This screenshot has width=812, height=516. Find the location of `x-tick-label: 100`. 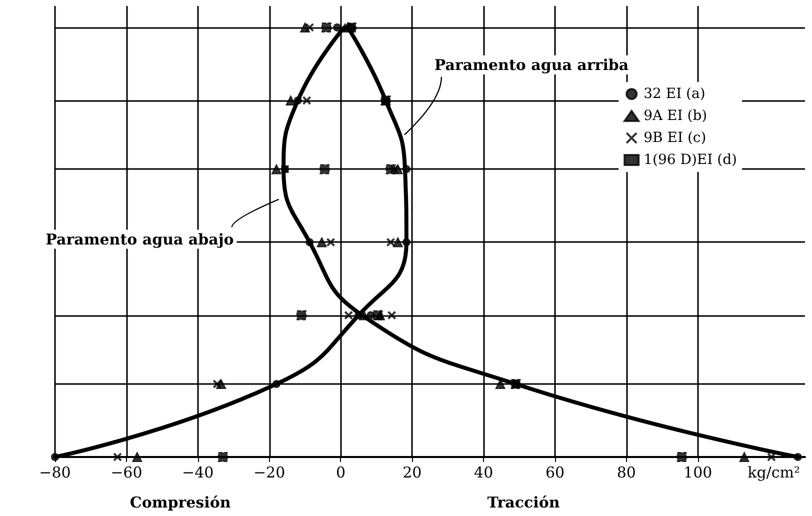

x-tick-label: 100 is located at coordinates (698, 473).